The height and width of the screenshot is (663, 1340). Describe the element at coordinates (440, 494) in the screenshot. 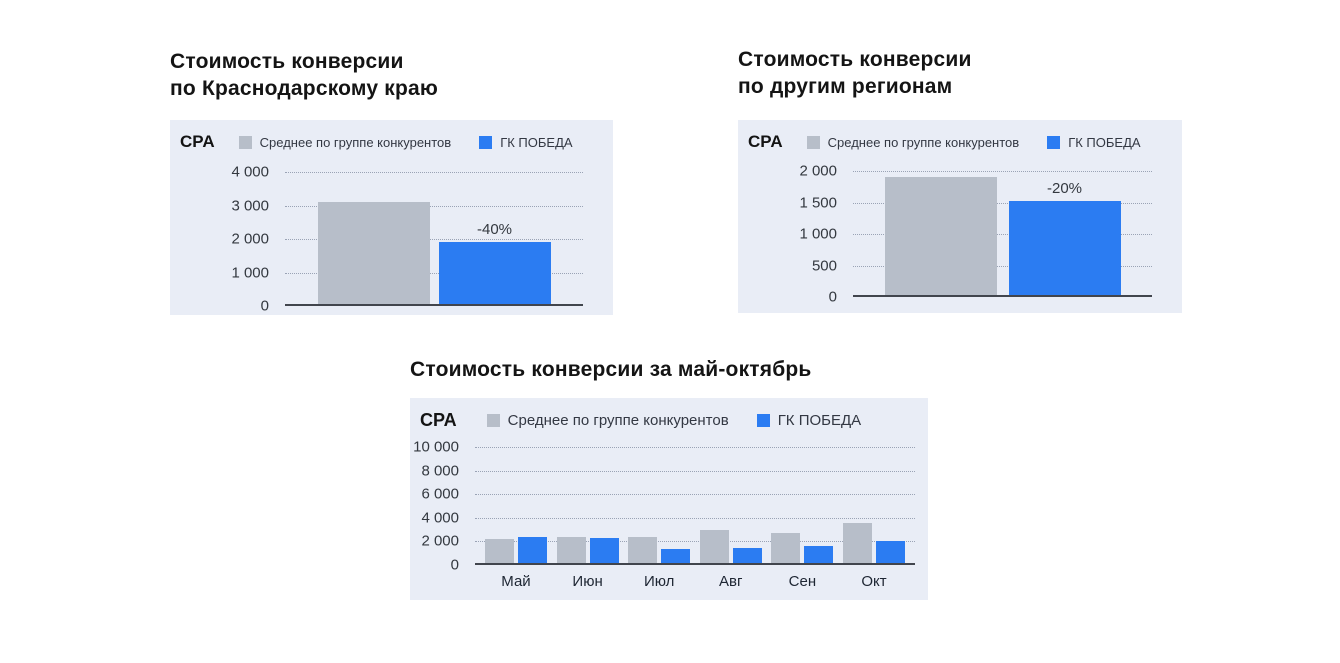

I see `y-tick-label: 6 000` at that location.